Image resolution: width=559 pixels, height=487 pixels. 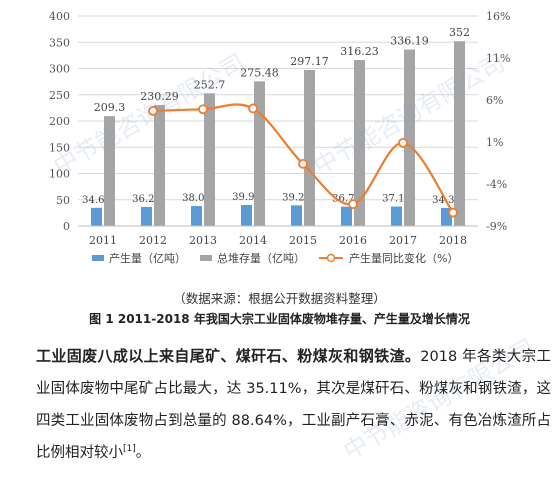 I want to click on data-label: 336.19, so click(x=409, y=41).